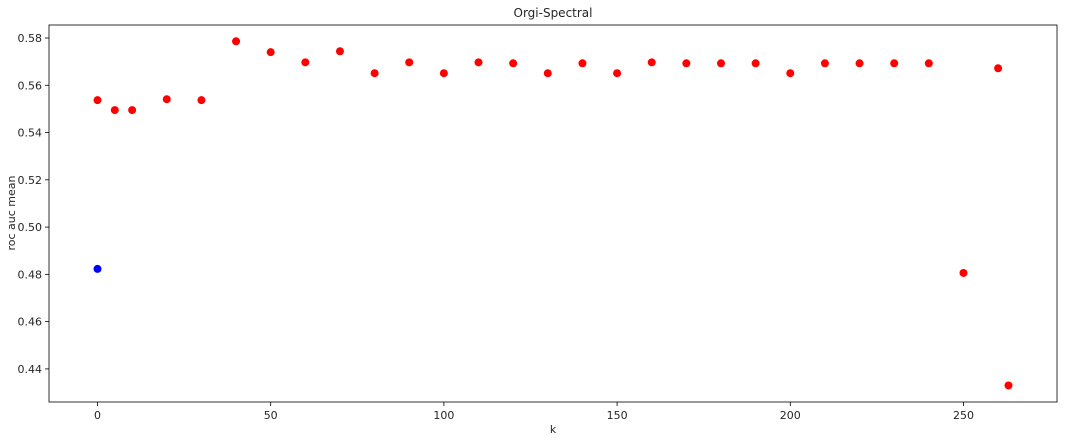 This screenshot has width=1065, height=441. Describe the element at coordinates (30, 227) in the screenshot. I see `y-tick-label: 0.50` at that location.